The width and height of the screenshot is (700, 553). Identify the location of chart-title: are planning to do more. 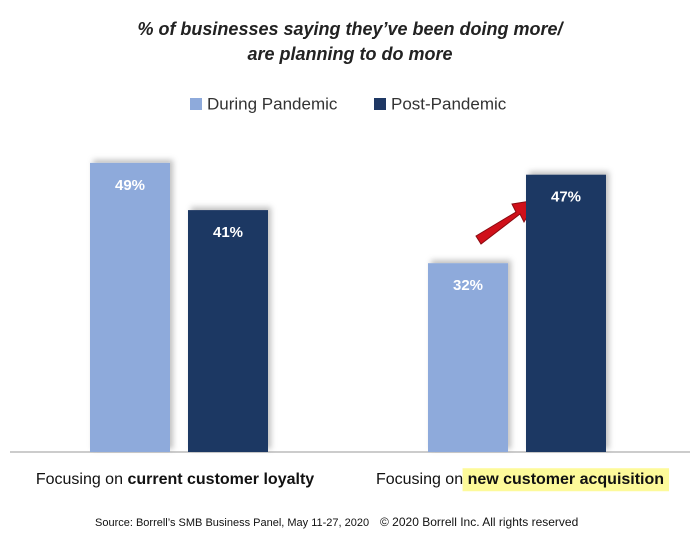
(349, 54).